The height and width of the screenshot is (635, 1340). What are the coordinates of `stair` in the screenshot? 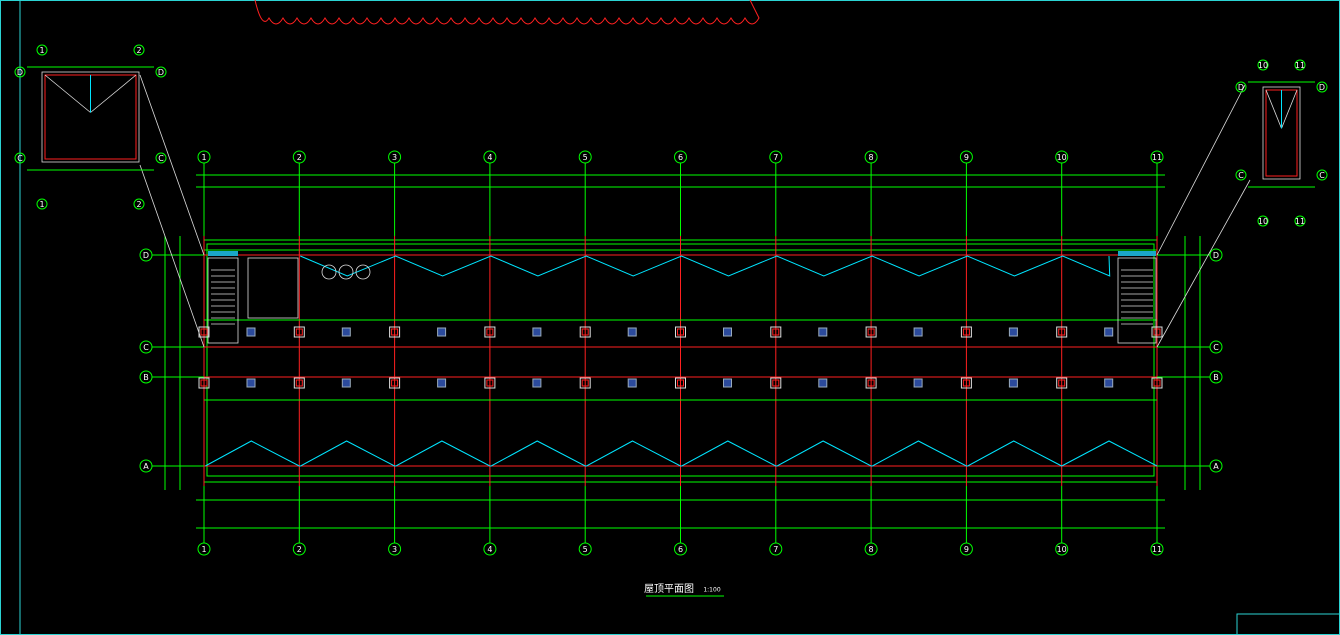 It's located at (223, 300).